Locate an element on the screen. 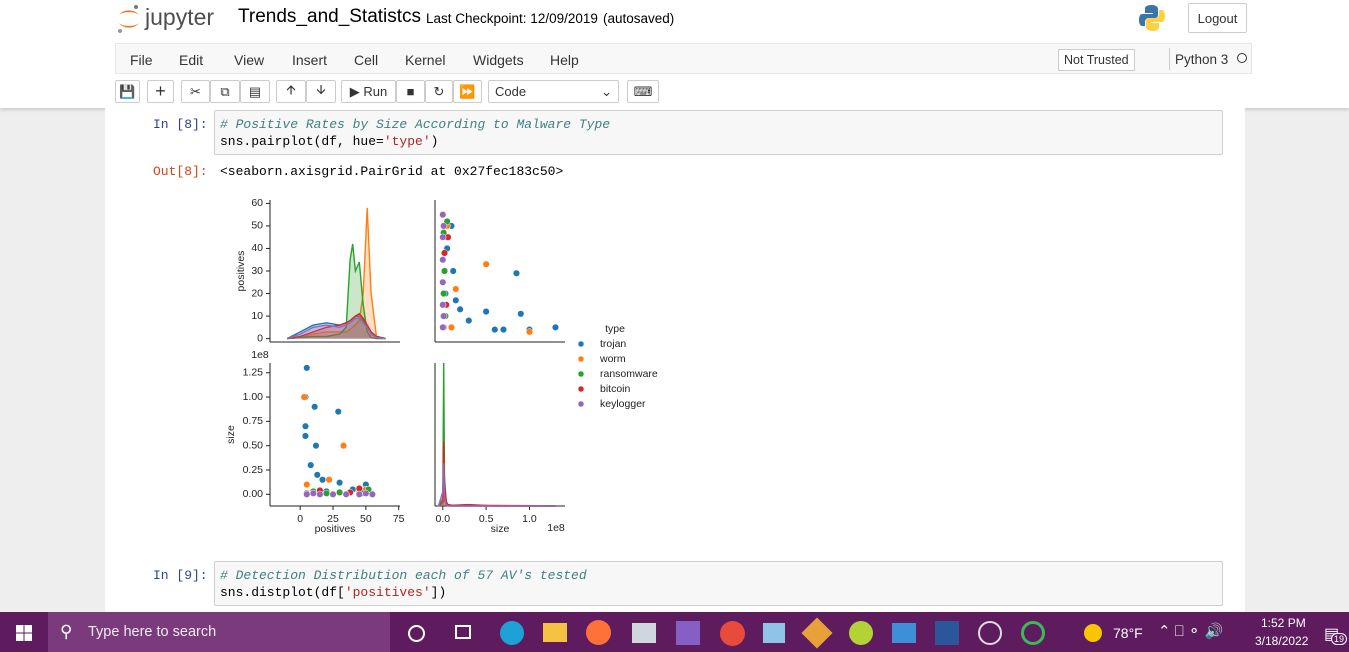 This screenshot has height=652, width=1349. notebook-title: Trends_and_Statistcs is located at coordinates (330, 16).